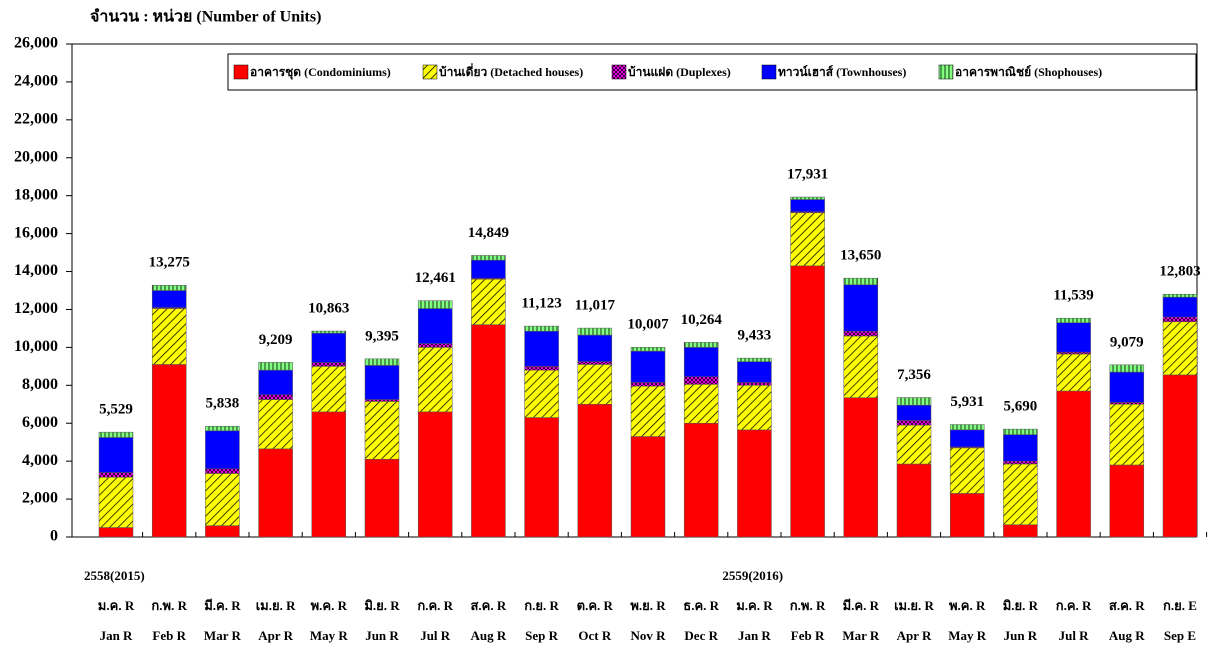  I want to click on x-tick-label-thai: มิ.ย. R, so click(1021, 605).